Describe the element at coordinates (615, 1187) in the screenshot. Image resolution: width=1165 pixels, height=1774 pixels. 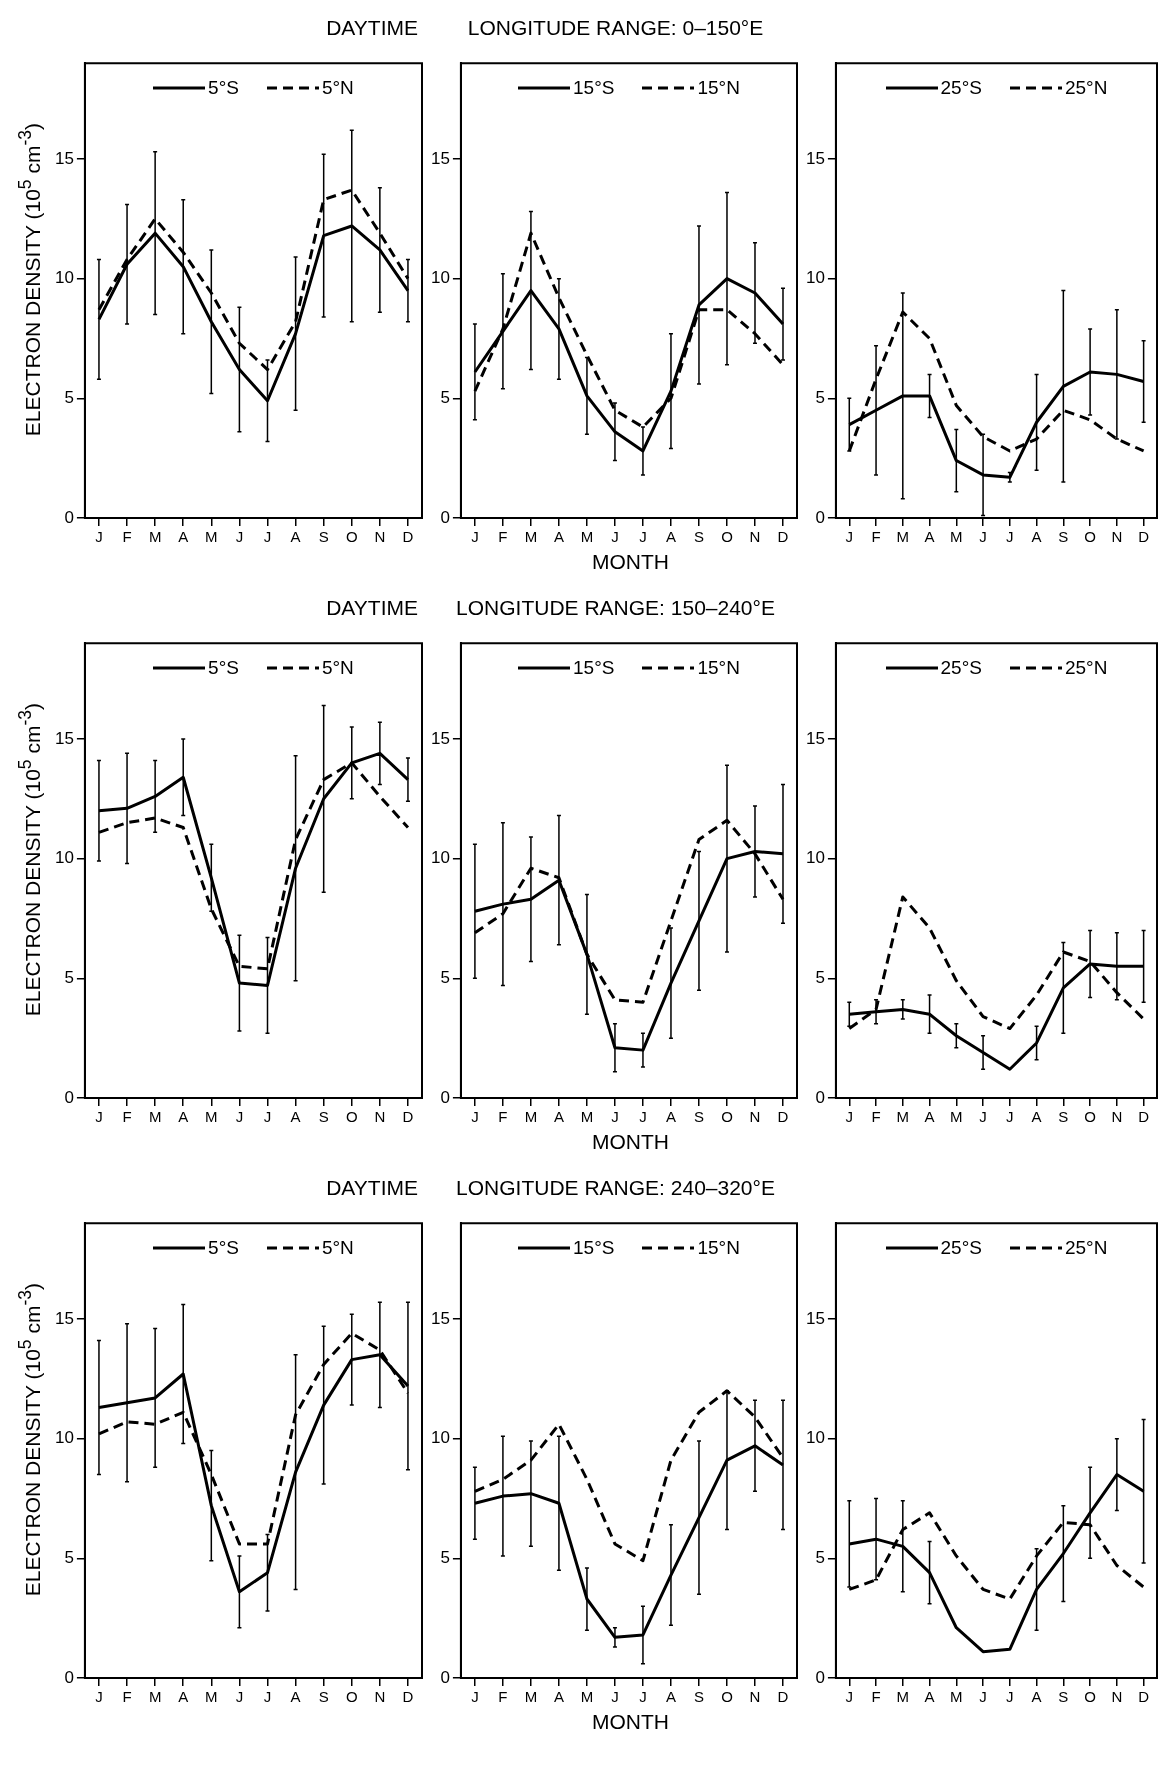
I see `chart-title: LONGITUDE RANGE: 240–320°E` at that location.